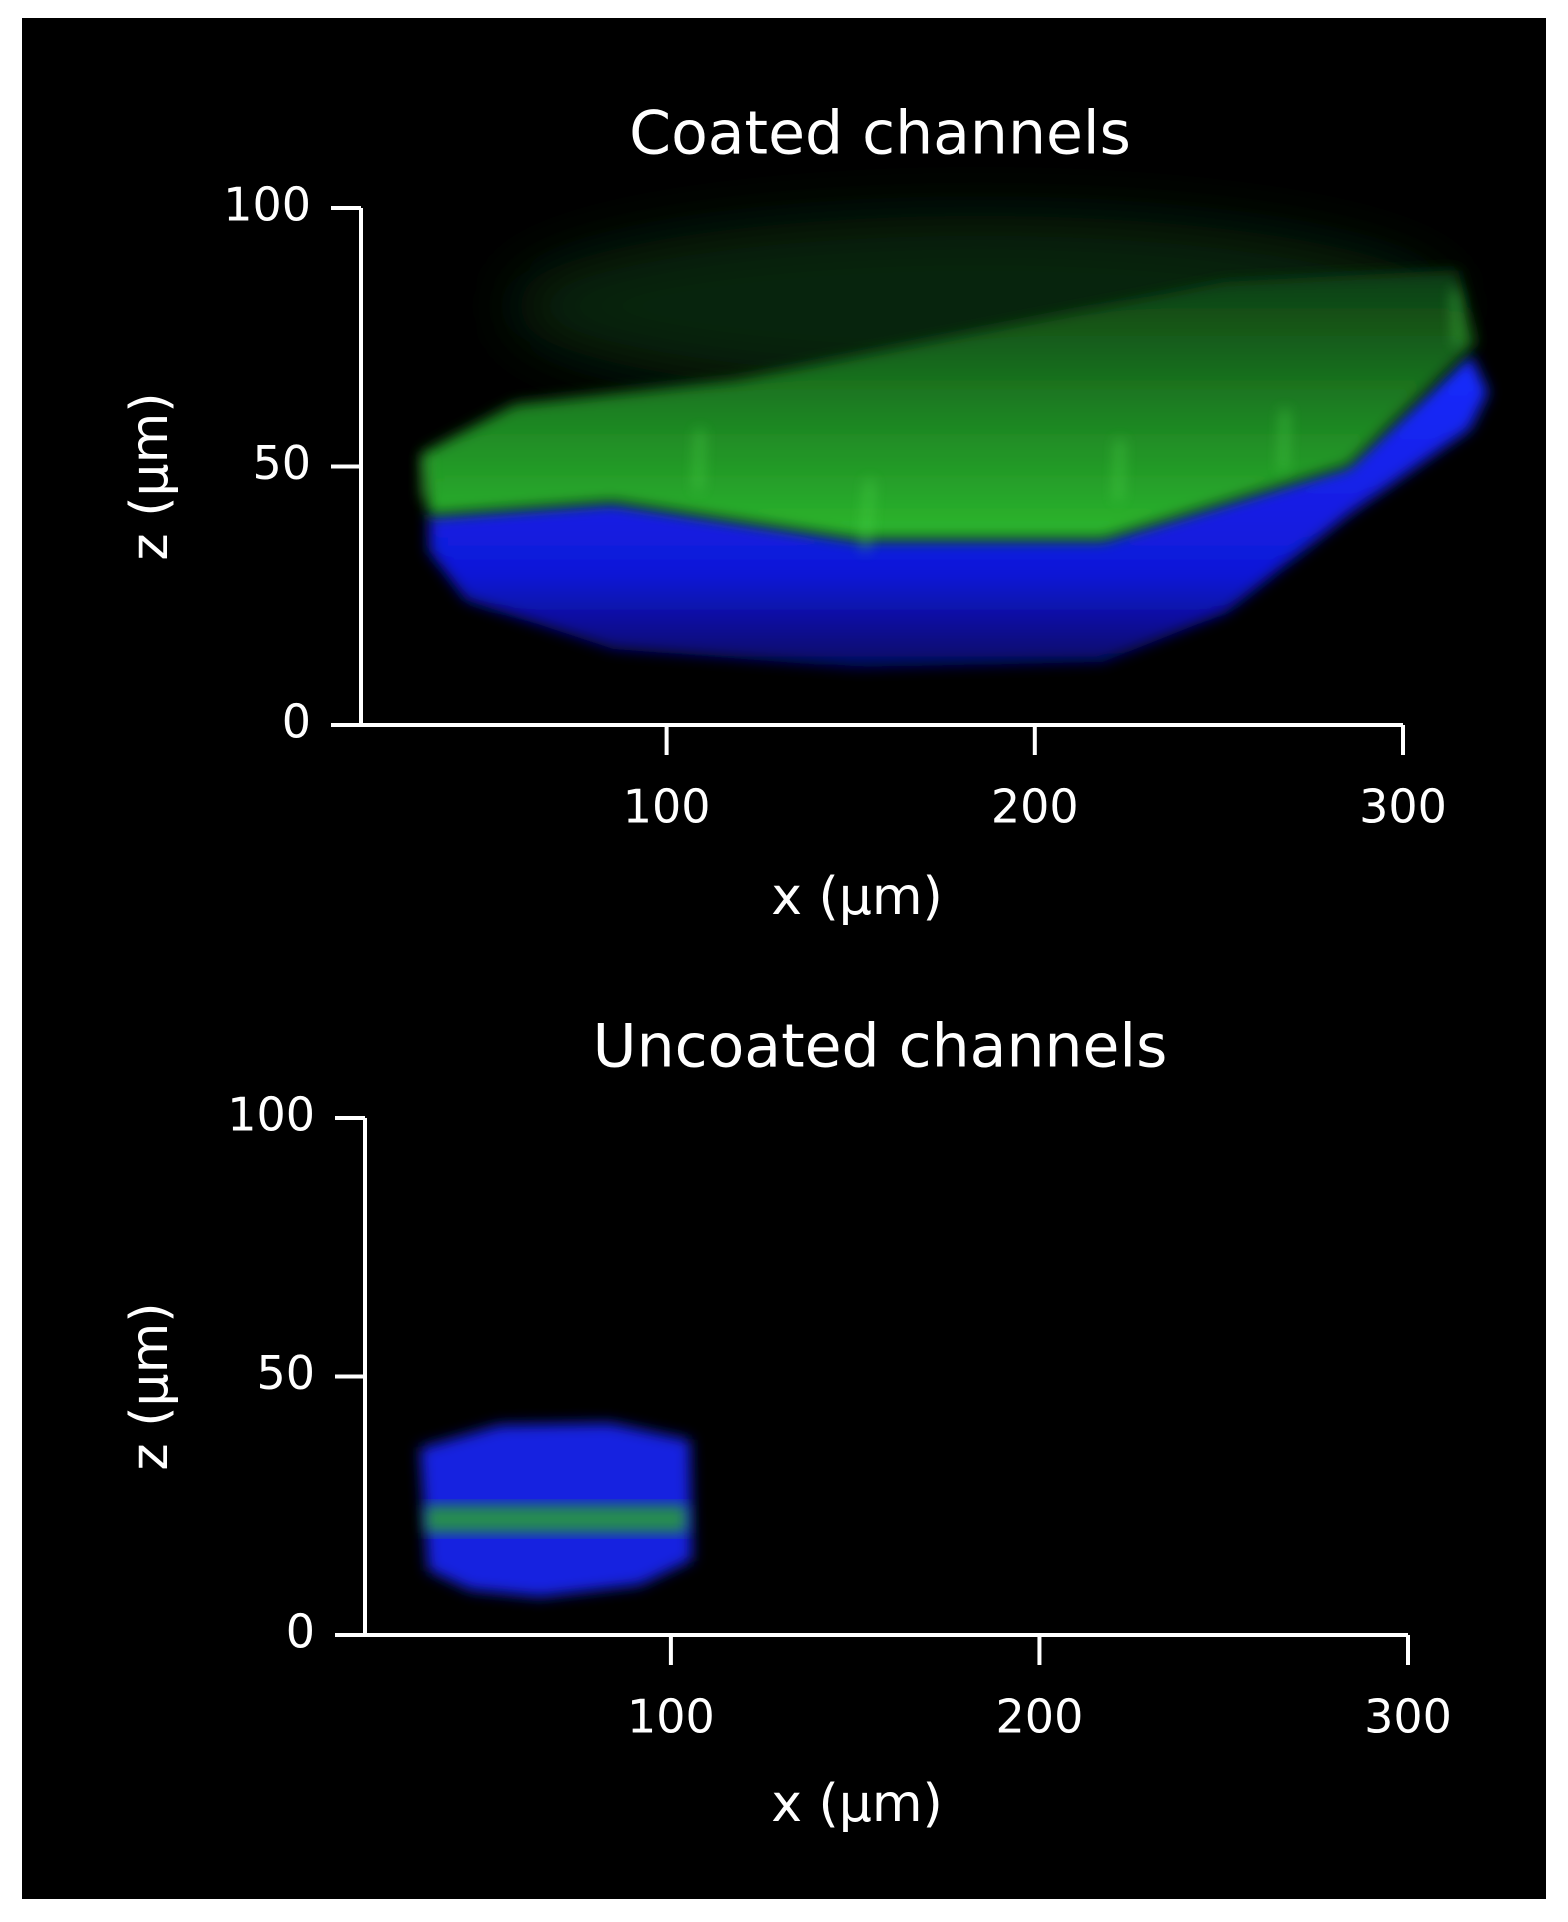  What do you see at coordinates (880, 1047) in the screenshot?
I see `panel-title: Uncoated channels` at bounding box center [880, 1047].